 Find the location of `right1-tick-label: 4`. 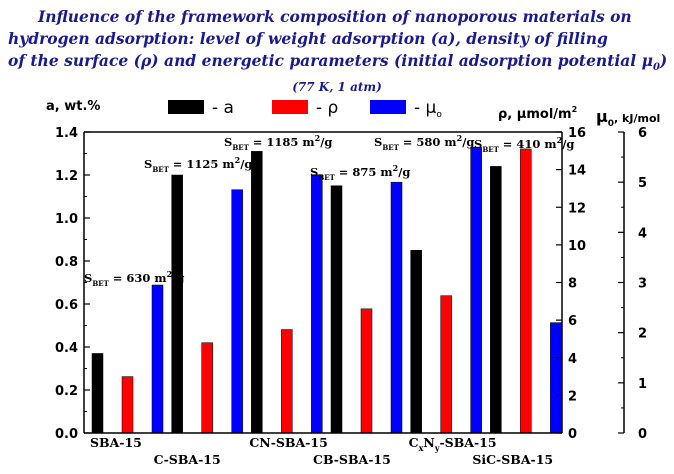

right1-tick-label: 4 is located at coordinates (572, 359).